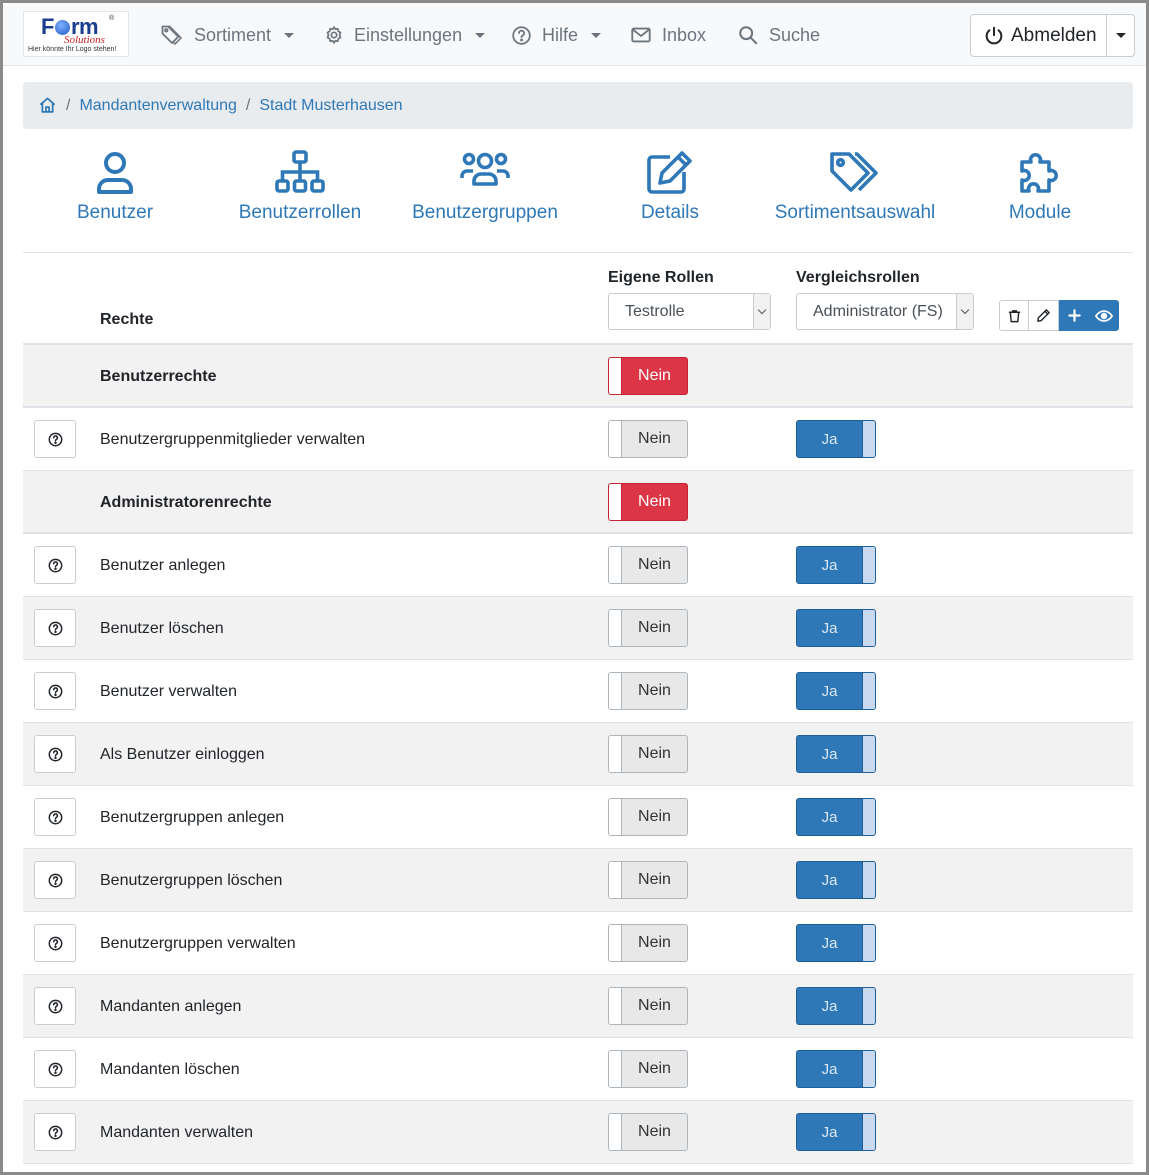  I want to click on table-row: Benutzer verwalten Nein Ja, so click(578, 691).